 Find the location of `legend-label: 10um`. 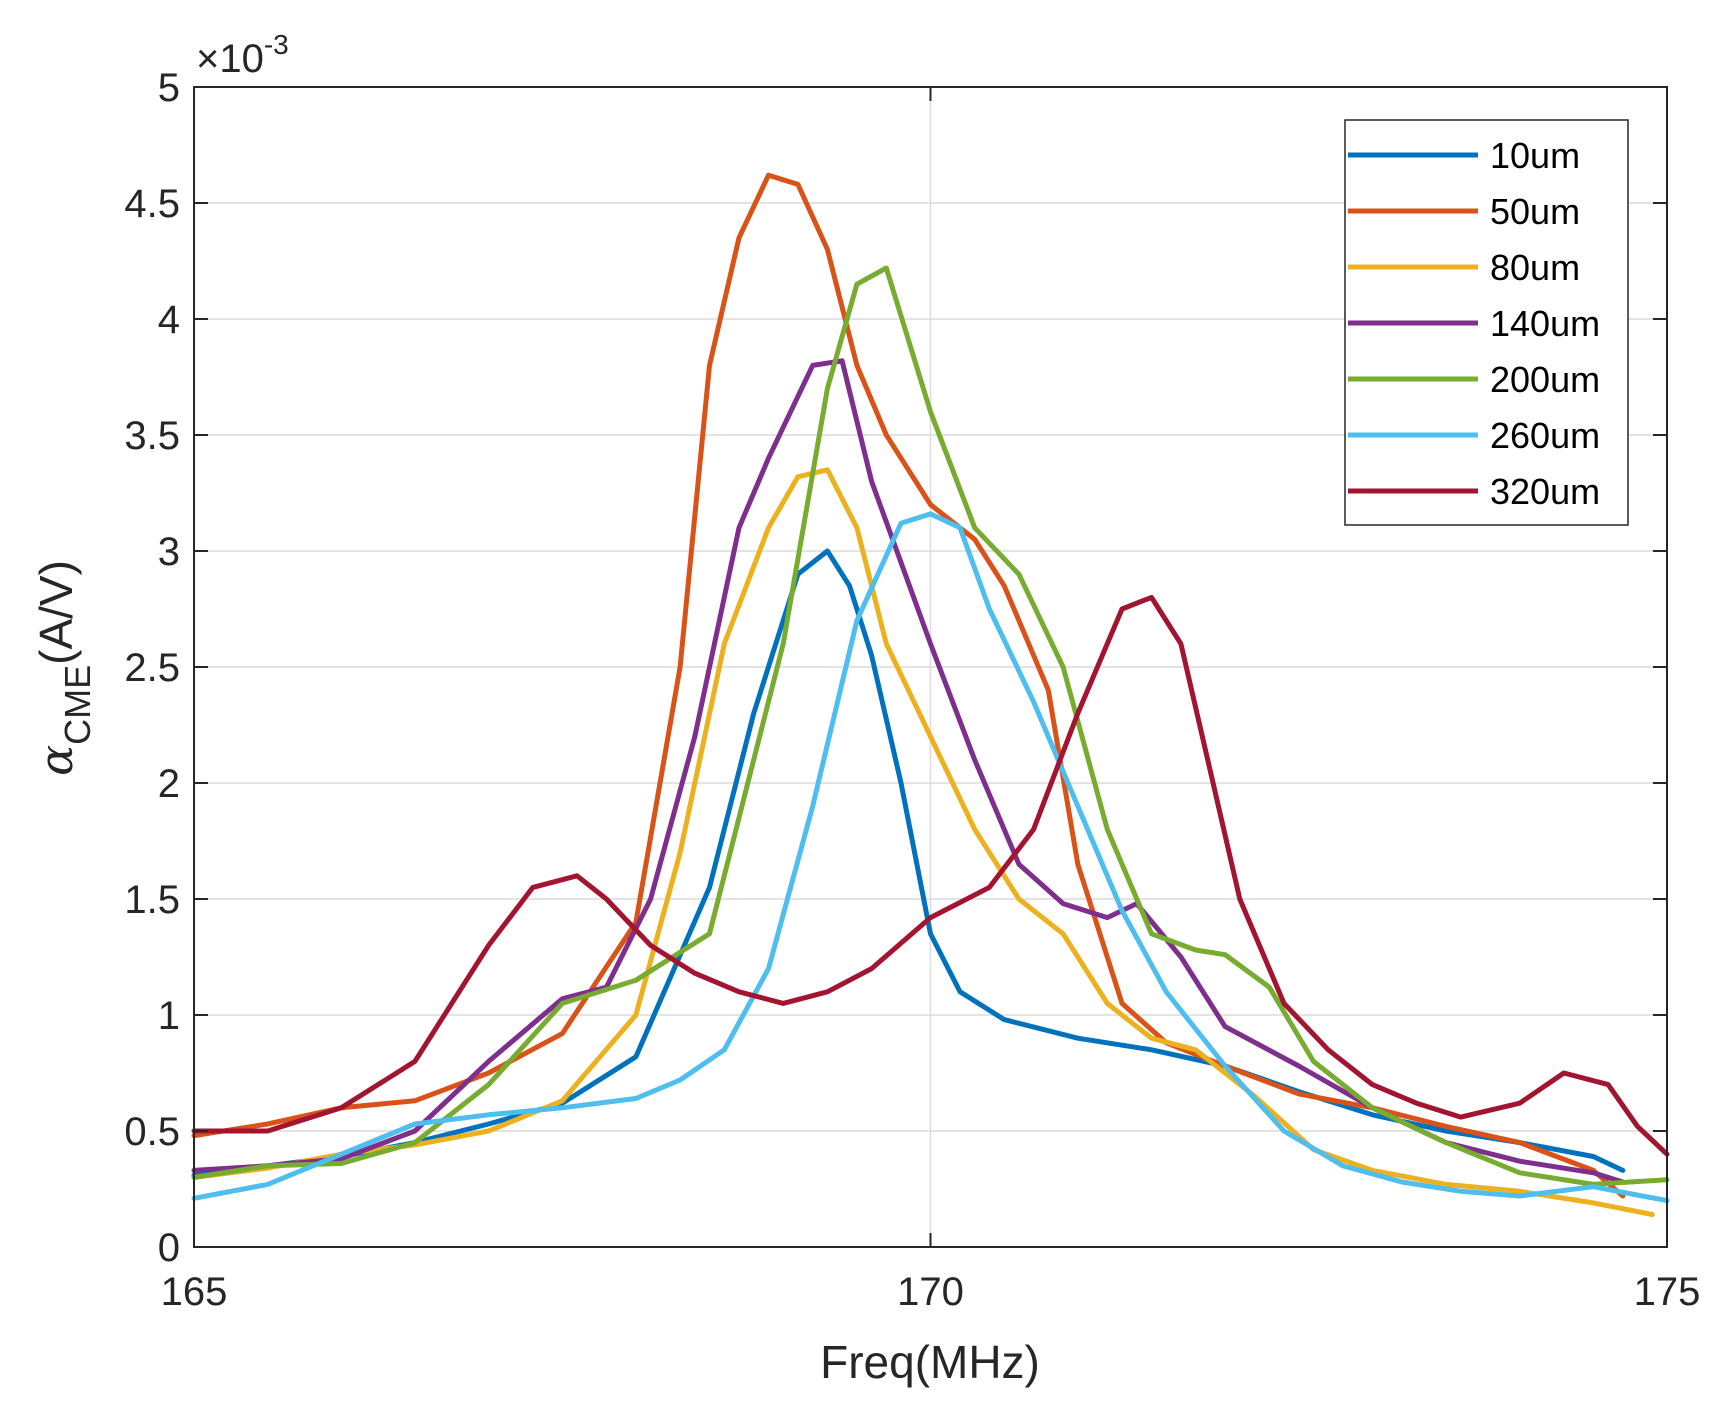

legend-label: 10um is located at coordinates (1535, 155).